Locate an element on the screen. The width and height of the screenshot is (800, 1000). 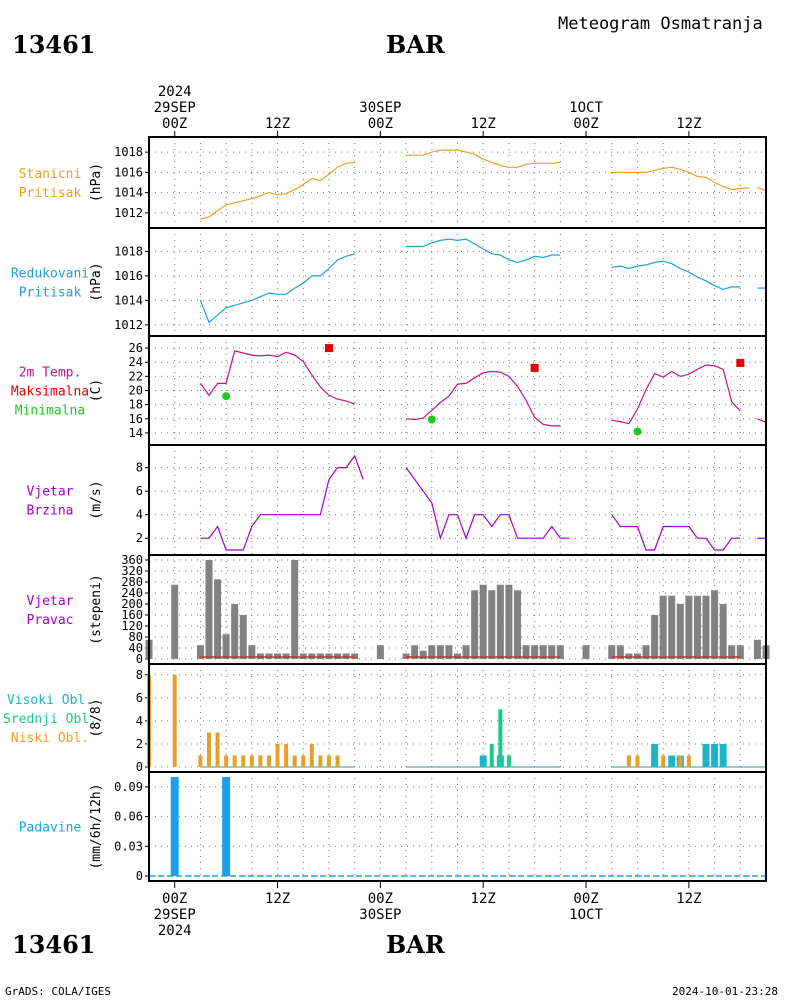
y-tick-label: 16 is located at coordinates (136, 419).